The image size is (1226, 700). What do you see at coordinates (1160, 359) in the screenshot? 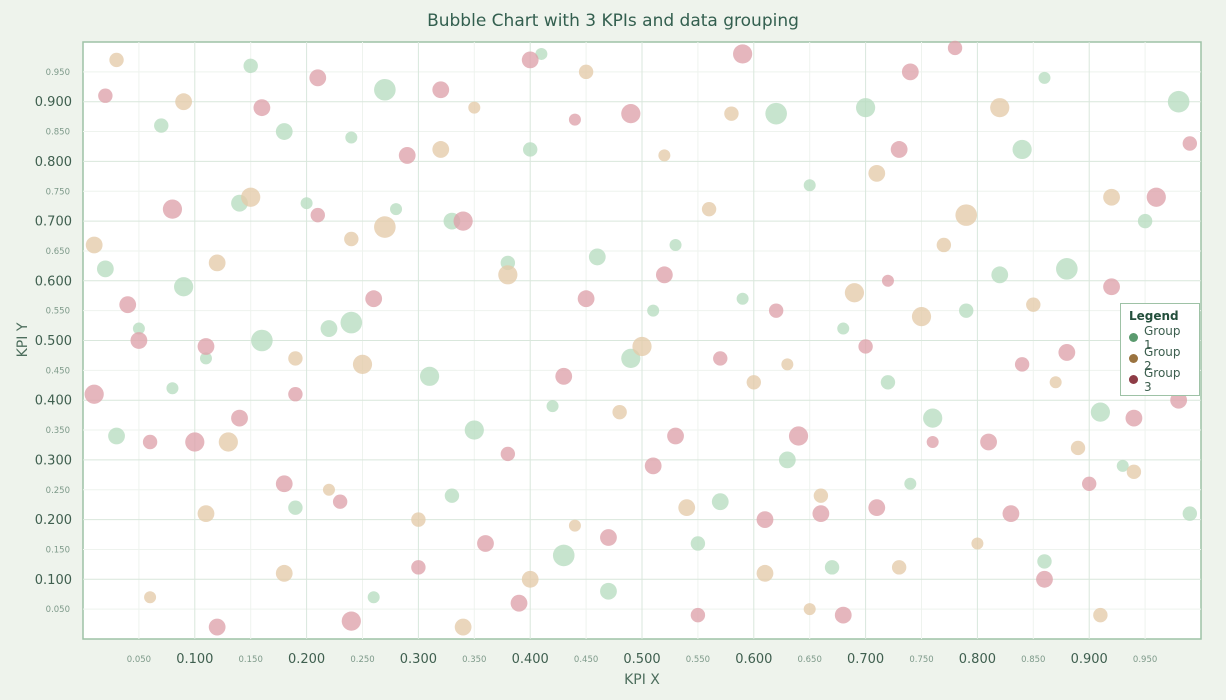
I see `legend-item-group-2: Group 2` at bounding box center [1160, 359].